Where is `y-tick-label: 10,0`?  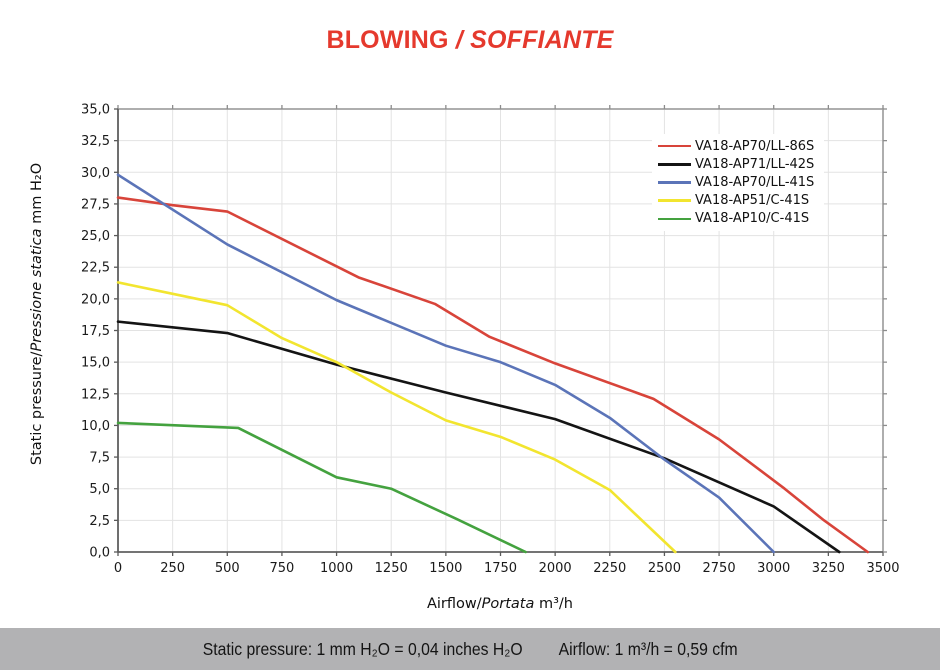 y-tick-label: 10,0 is located at coordinates (95, 426).